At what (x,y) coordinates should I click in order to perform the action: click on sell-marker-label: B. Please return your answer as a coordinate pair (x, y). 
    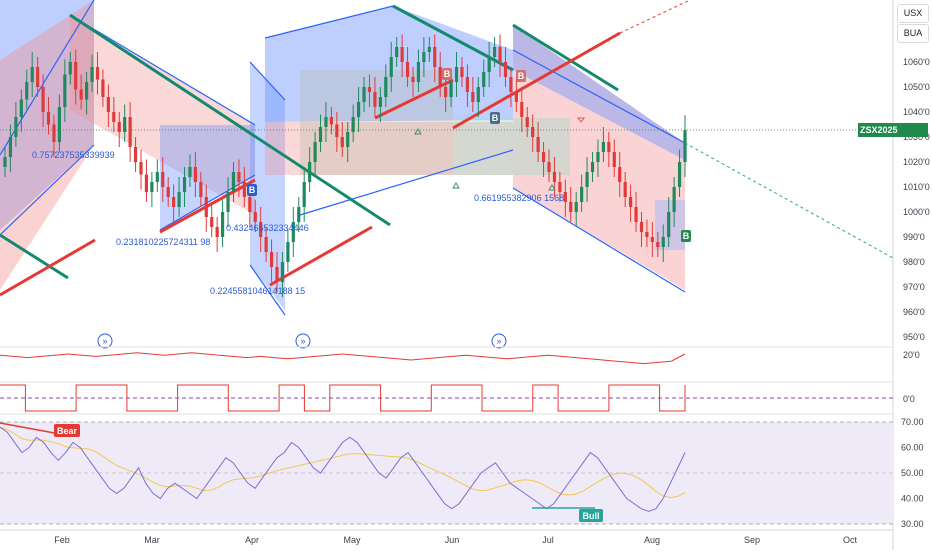
    Looking at the image, I should click on (521, 76).